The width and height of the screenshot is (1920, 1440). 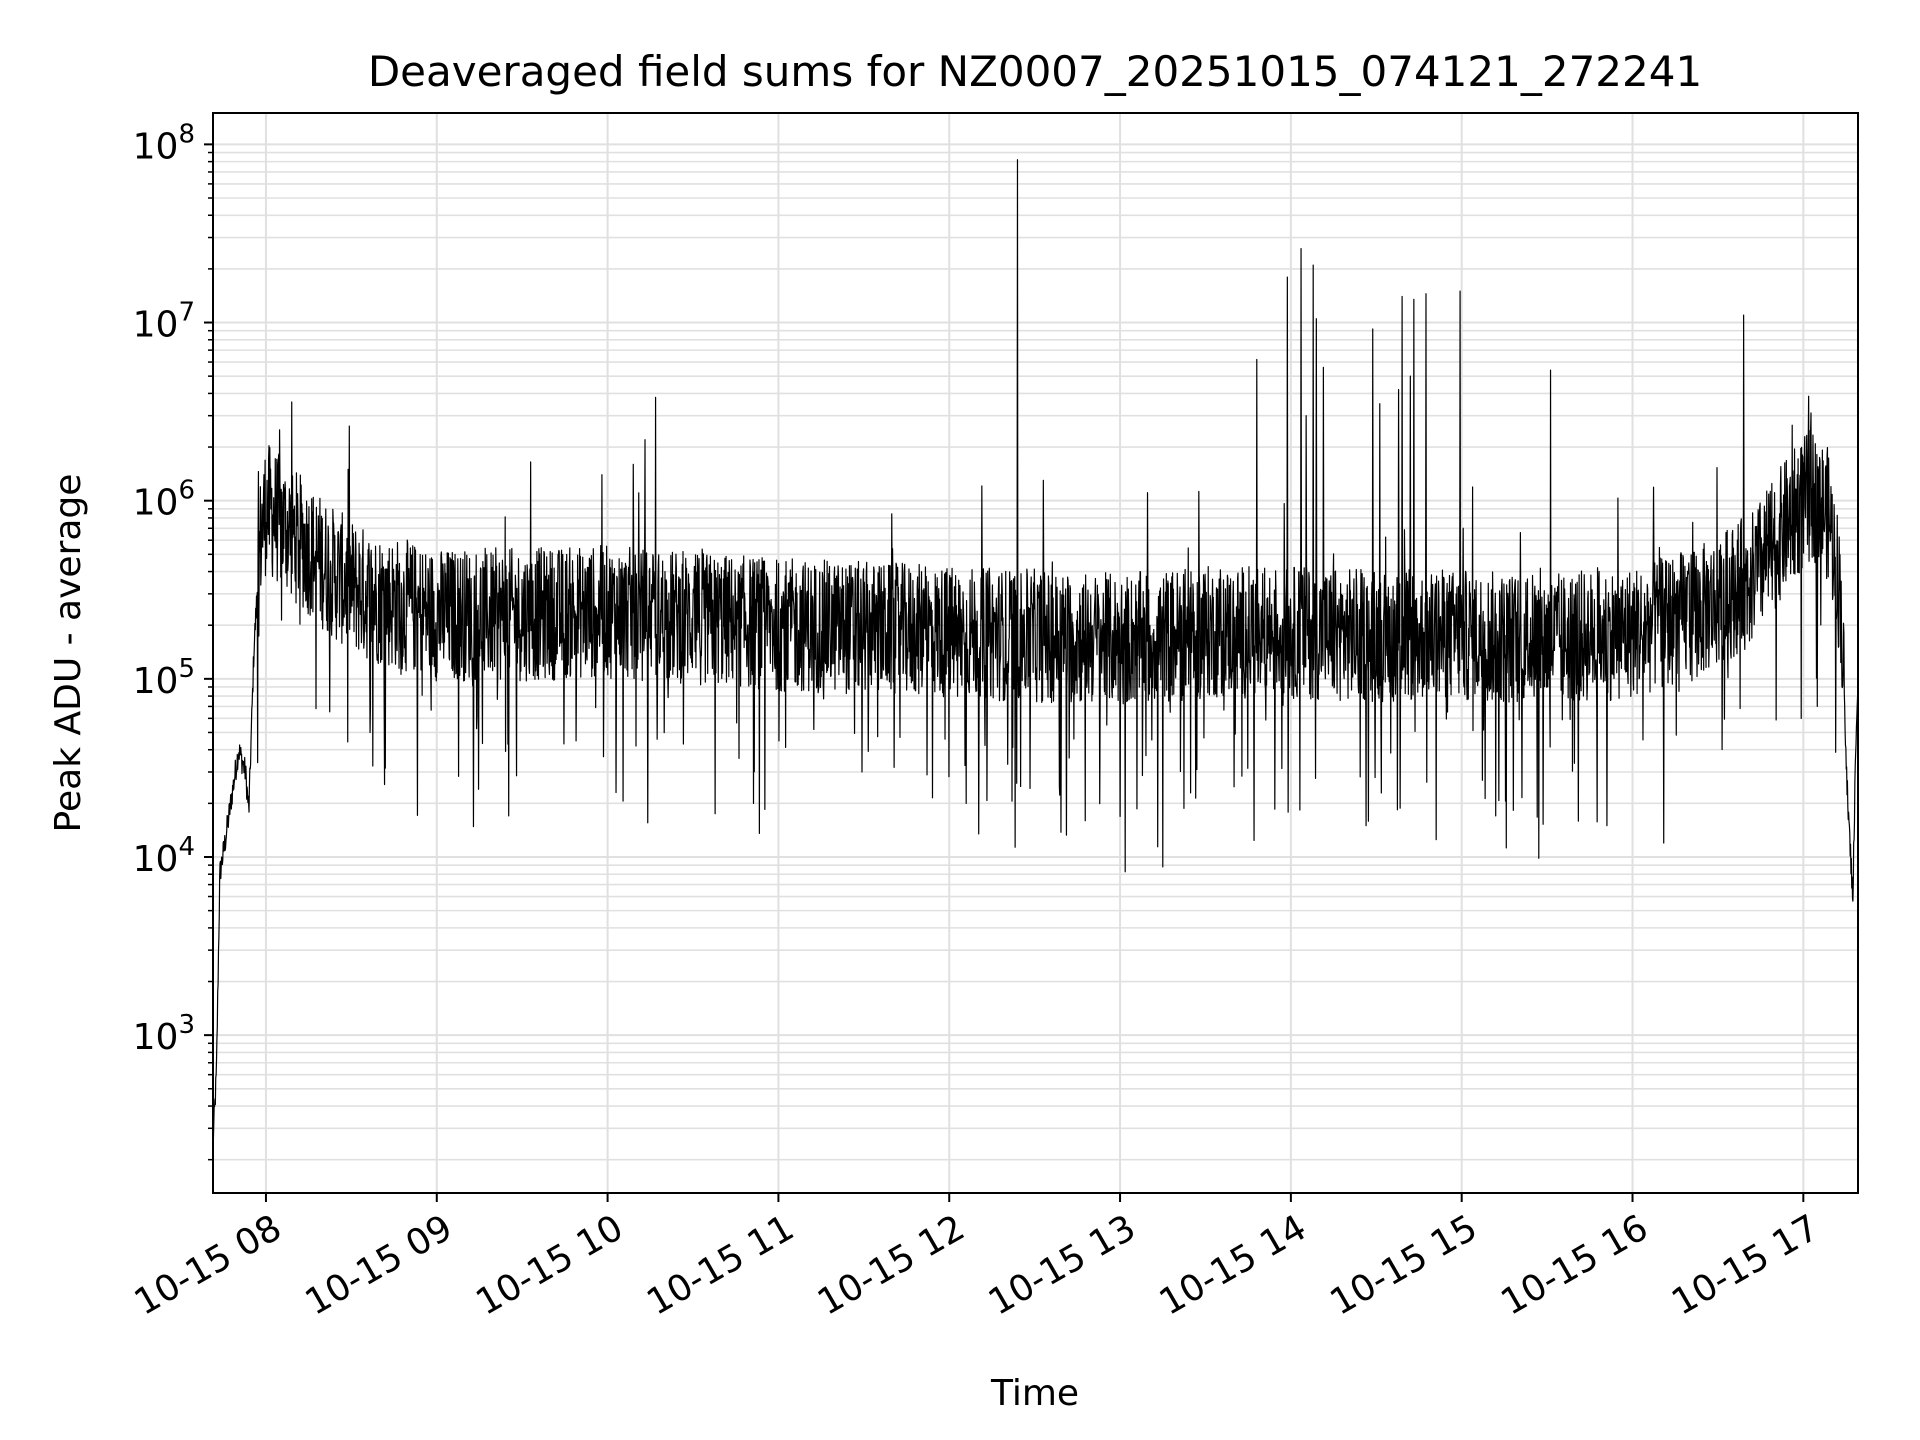 I want to click on y-tick-label: 10⁶, so click(x=164, y=500).